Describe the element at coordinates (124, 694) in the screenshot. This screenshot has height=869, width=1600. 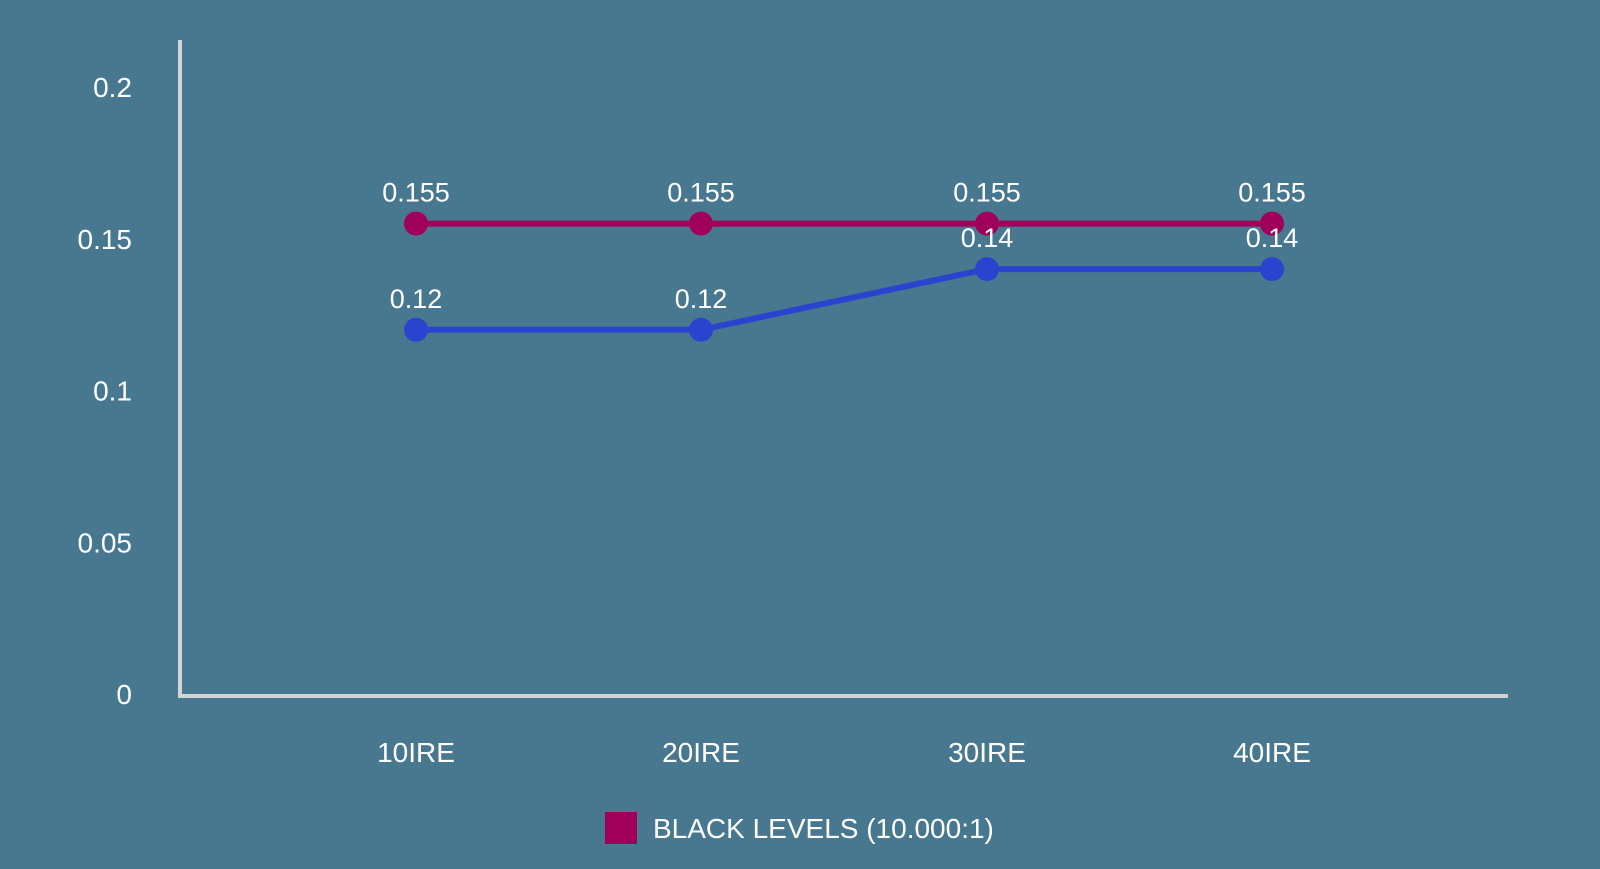
I see `y-tick-label: 0` at that location.